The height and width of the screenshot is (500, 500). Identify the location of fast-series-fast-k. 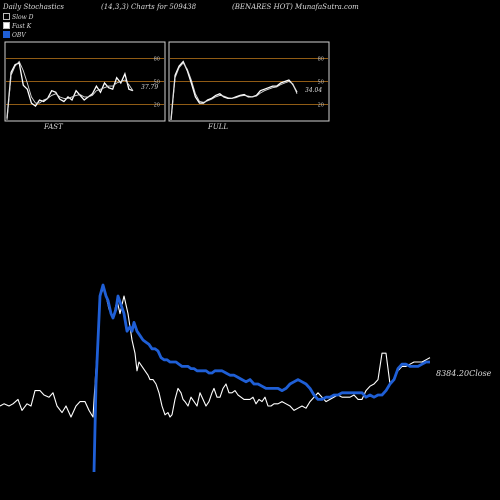
(70, 90).